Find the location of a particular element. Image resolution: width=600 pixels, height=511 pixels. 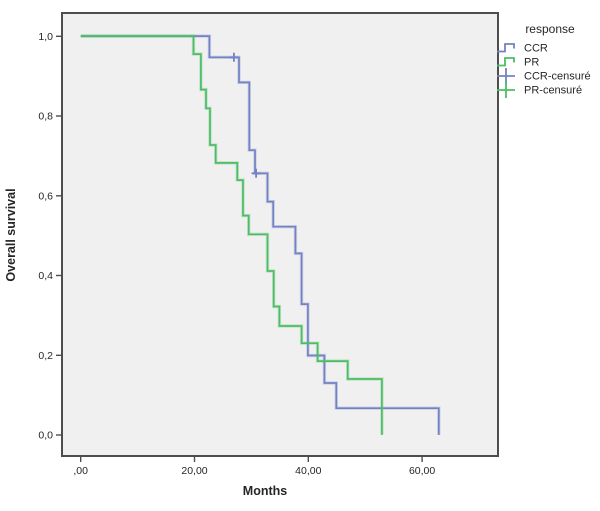

pr-censored-plus-icon is located at coordinates (506, 90).